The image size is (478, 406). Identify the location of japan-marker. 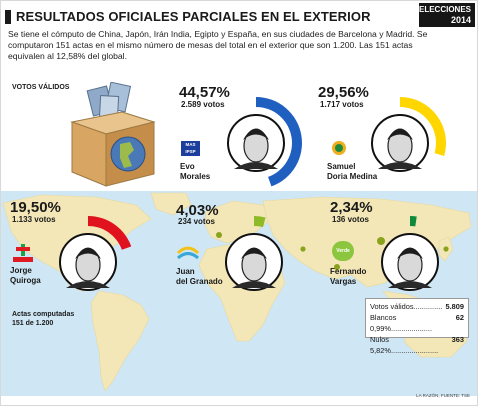
(446, 249).